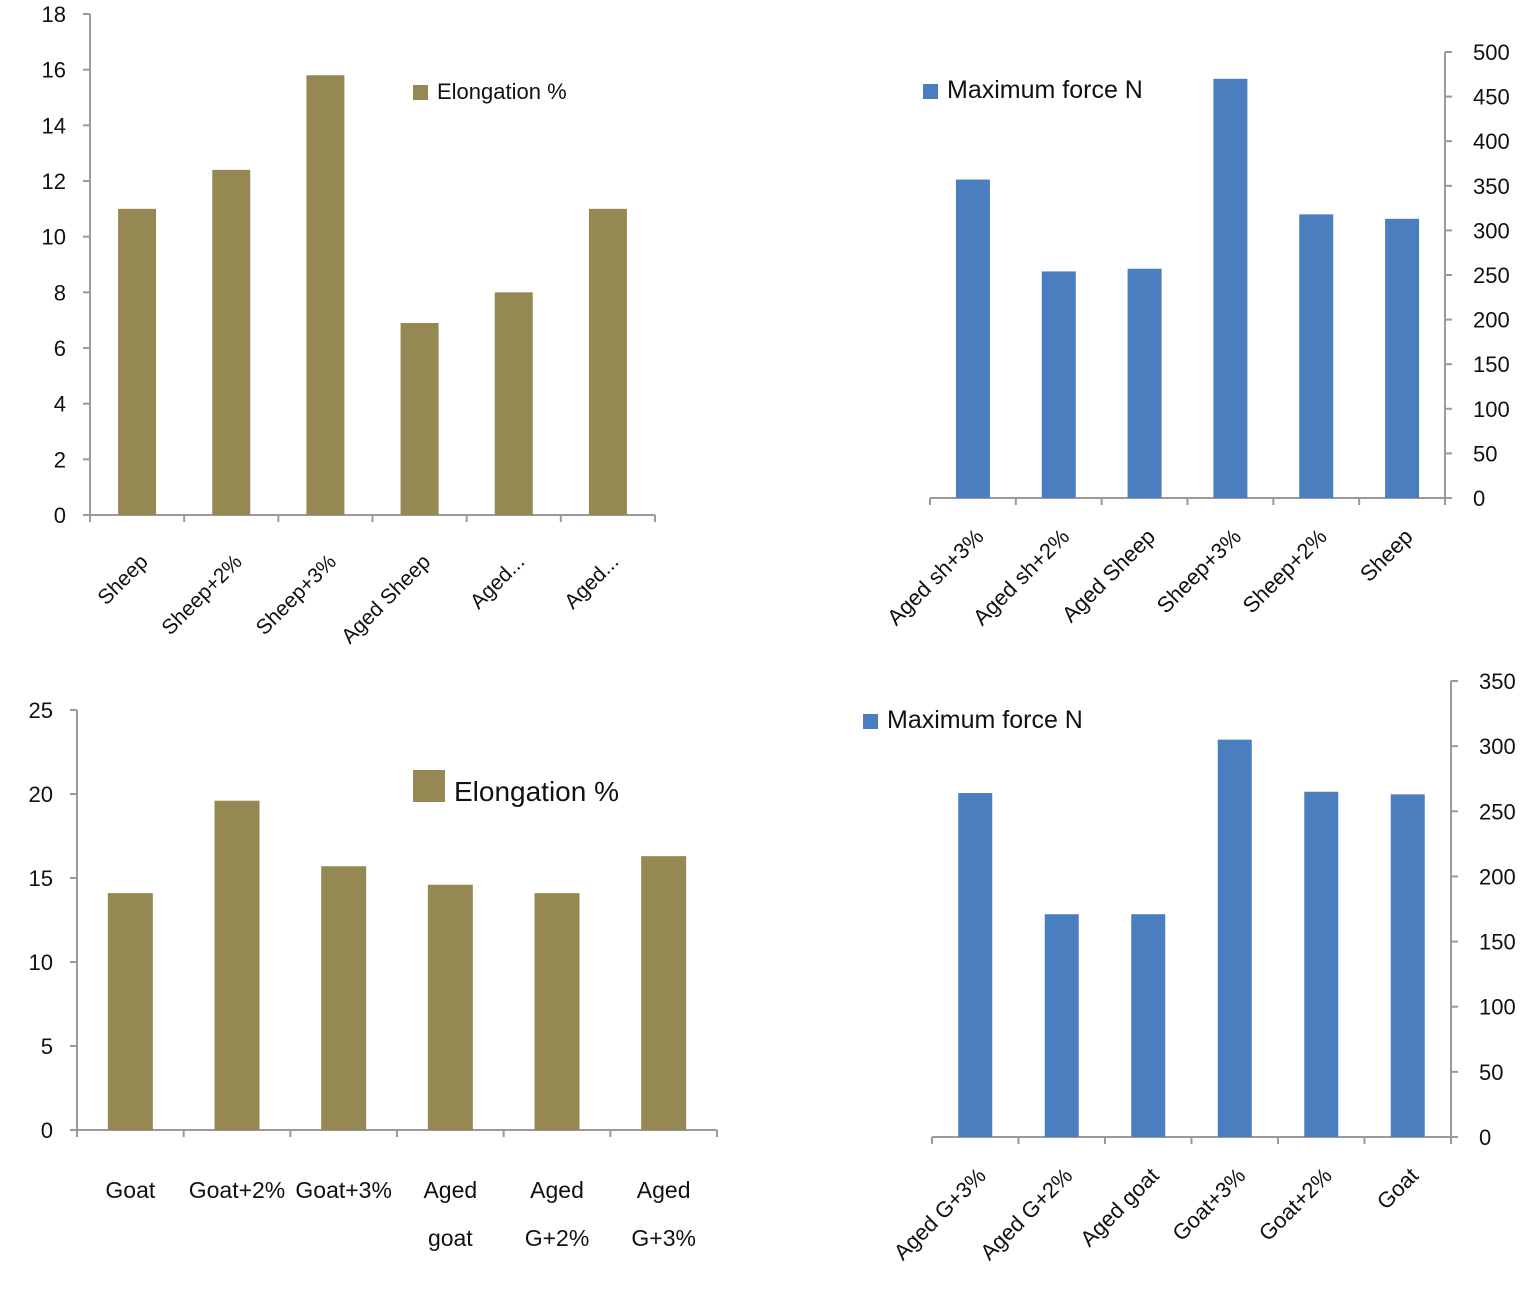 The height and width of the screenshot is (1301, 1529). I want to click on y-tick-label: 20, so click(41, 794).